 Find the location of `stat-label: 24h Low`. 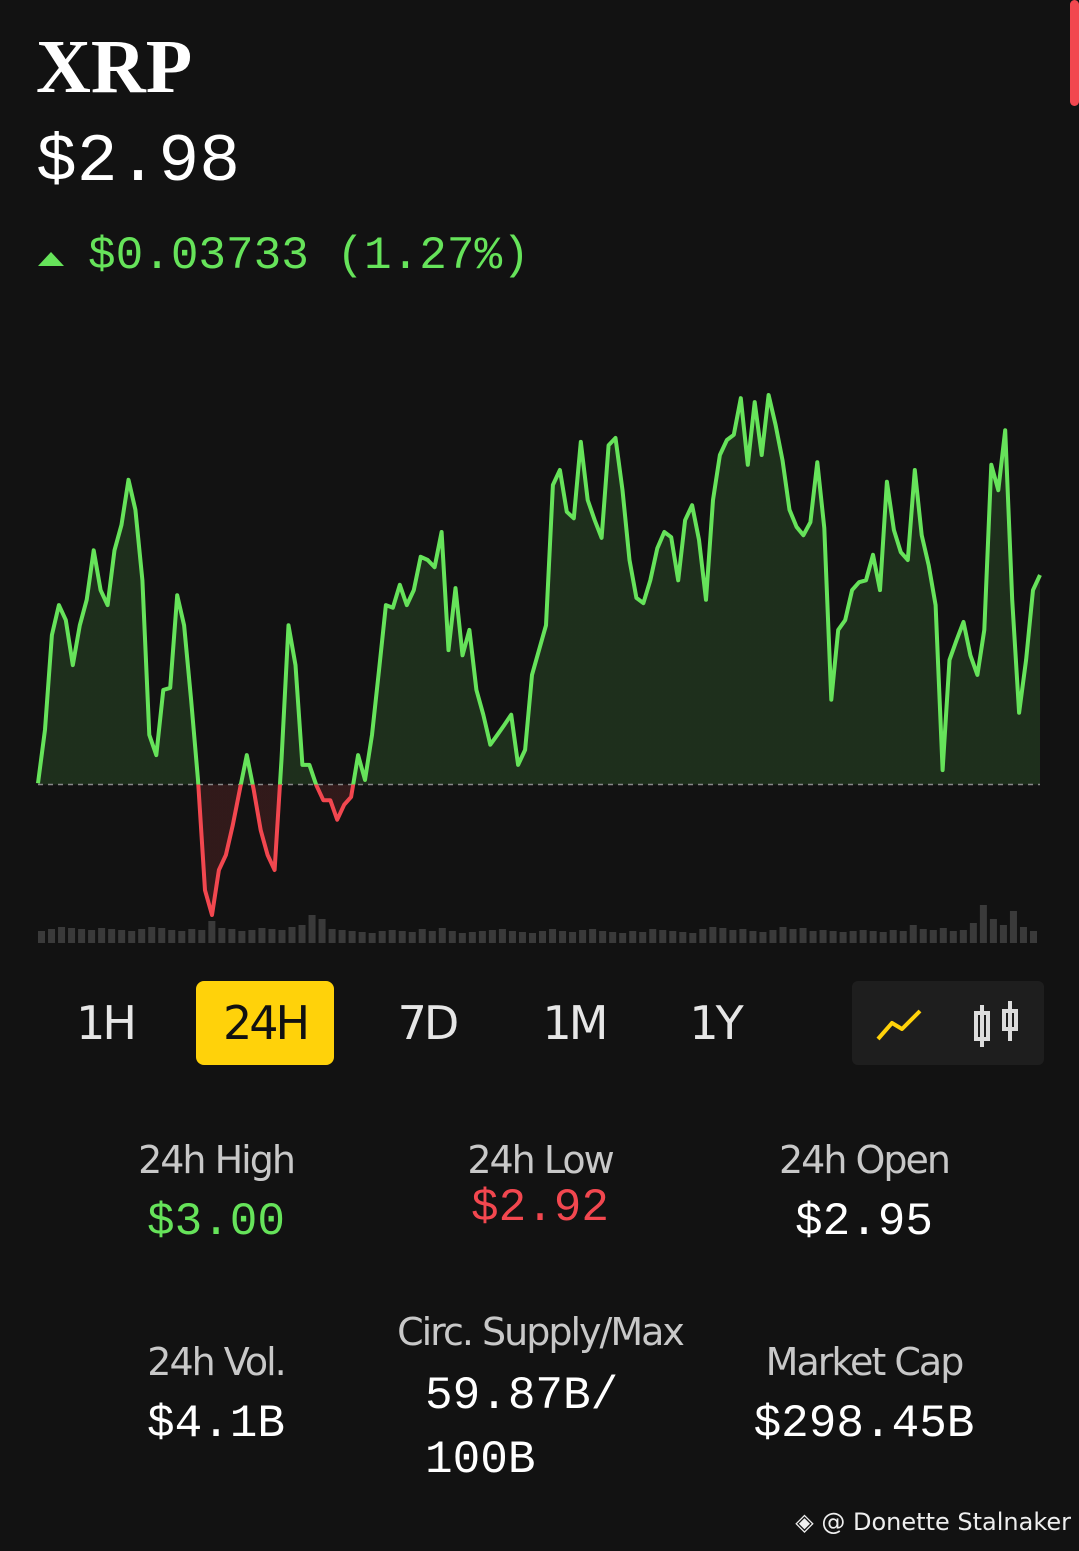

stat-label: 24h Low is located at coordinates (540, 1160).